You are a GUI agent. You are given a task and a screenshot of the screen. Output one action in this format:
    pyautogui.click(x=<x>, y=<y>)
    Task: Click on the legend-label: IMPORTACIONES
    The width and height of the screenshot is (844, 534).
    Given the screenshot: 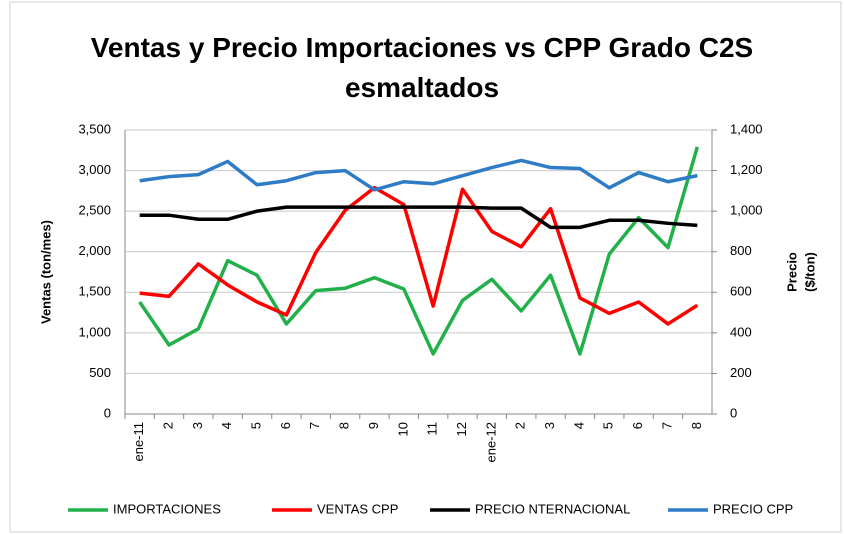 What is the action you would take?
    pyautogui.click(x=167, y=508)
    